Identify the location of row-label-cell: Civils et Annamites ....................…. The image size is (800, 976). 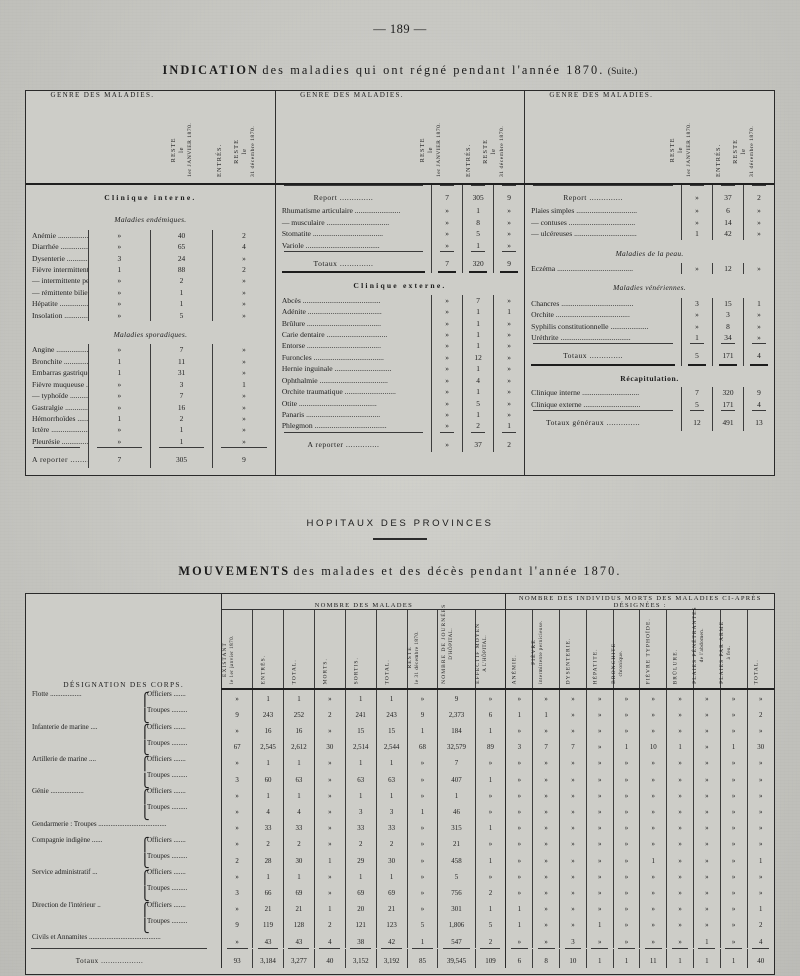
(124, 940).